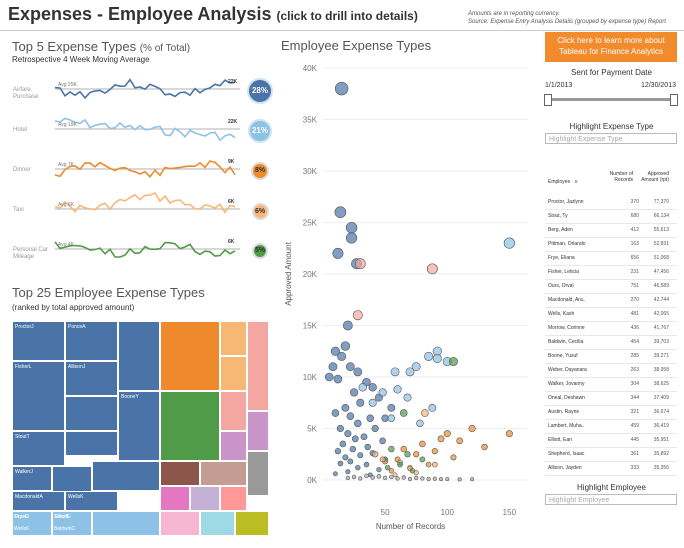  I want to click on table-row: Baldwin, Cecilia 454 39,703, so click(611, 343).